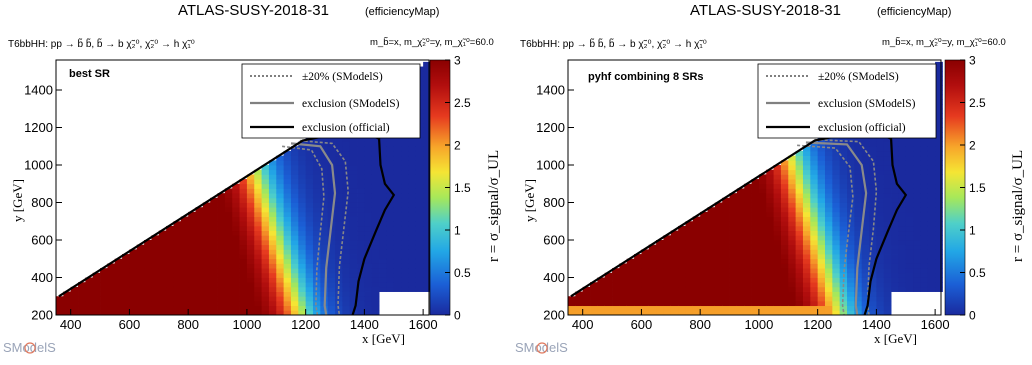 The image size is (1032, 365). What do you see at coordinates (342, 77) in the screenshot?
I see `legend-label-plusminus20: ±20% (SModelS)` at bounding box center [342, 77].